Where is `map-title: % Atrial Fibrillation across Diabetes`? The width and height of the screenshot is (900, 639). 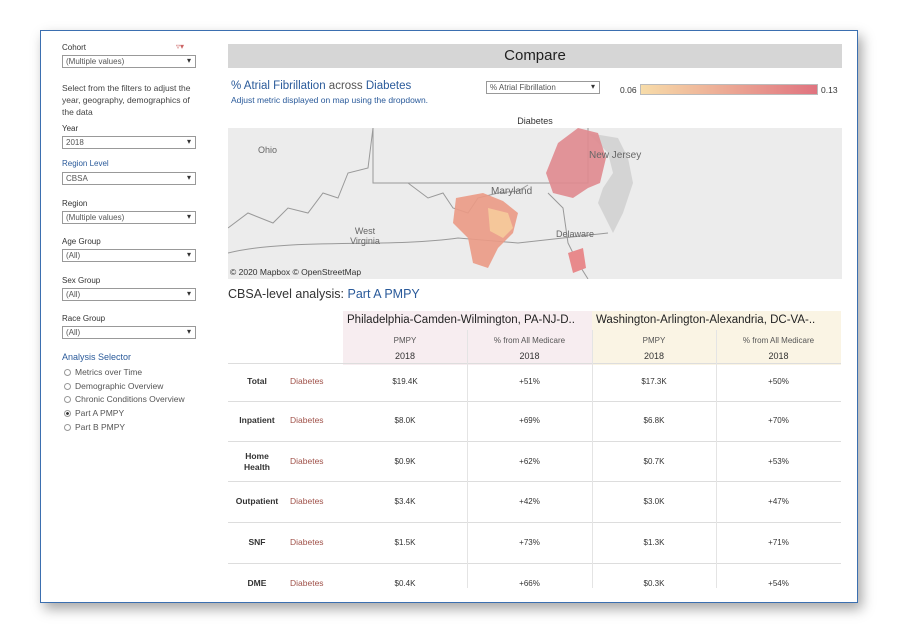 map-title: % Atrial Fibrillation across Diabetes is located at coordinates (321, 86).